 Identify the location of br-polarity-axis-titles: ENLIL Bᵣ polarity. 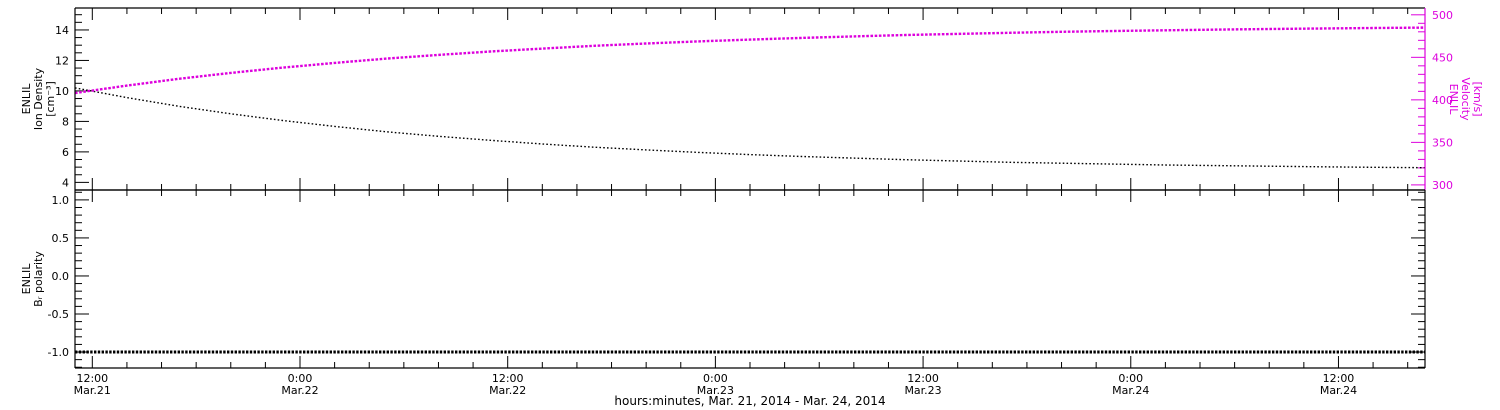
(32, 279).